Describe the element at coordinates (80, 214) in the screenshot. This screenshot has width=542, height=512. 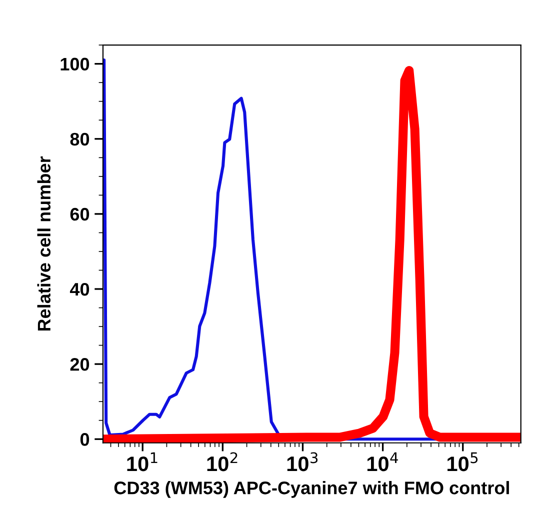
I see `y-tick-label: 60` at that location.